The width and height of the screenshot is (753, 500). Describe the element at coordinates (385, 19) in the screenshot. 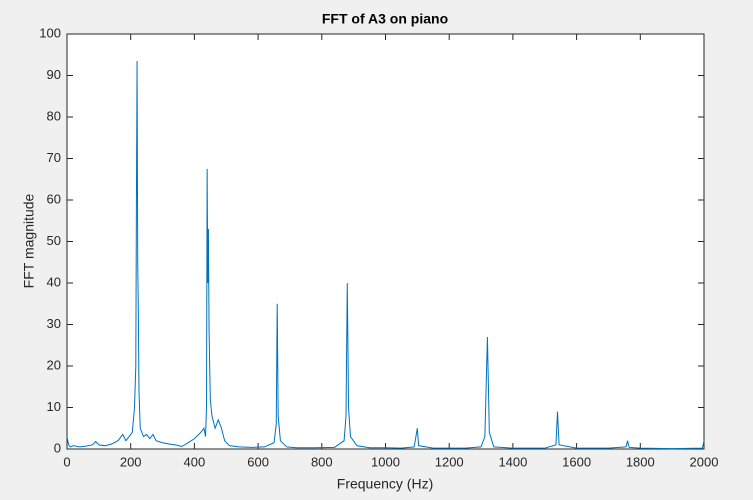

I see `chart-title: FFT of A3 on piano` at that location.